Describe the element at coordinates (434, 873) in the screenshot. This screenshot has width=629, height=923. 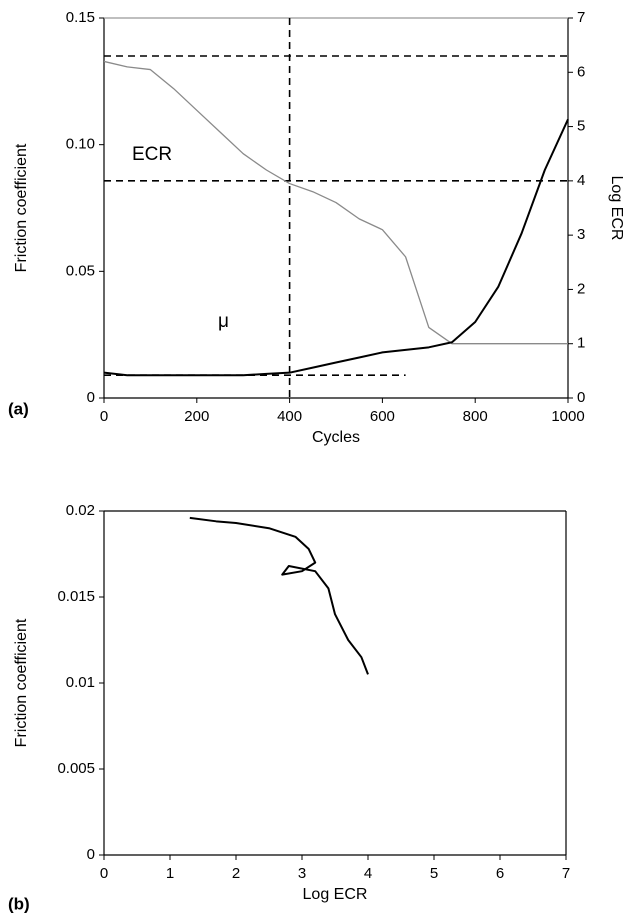
I see `x-tick-label: 5` at that location.